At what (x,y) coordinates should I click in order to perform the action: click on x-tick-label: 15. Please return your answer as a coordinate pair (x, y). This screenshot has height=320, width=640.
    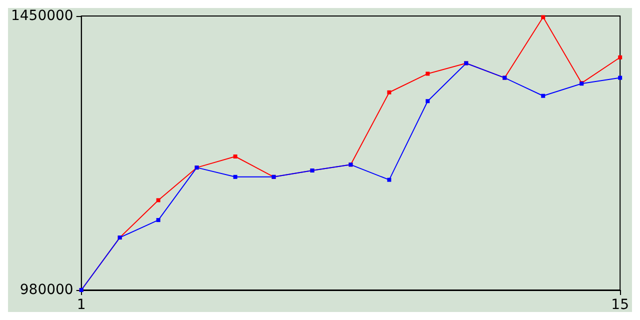
    Looking at the image, I should click on (620, 305).